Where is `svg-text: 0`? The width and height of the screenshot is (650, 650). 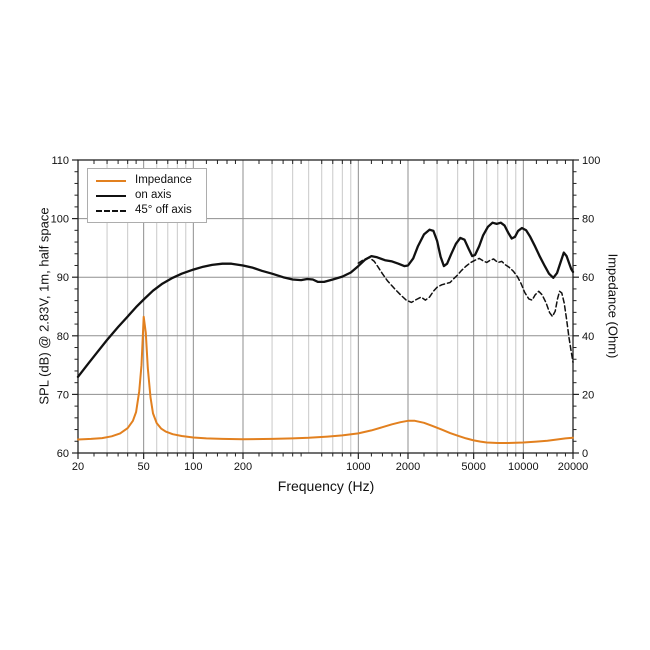 svg-text: 0 is located at coordinates (585, 454).